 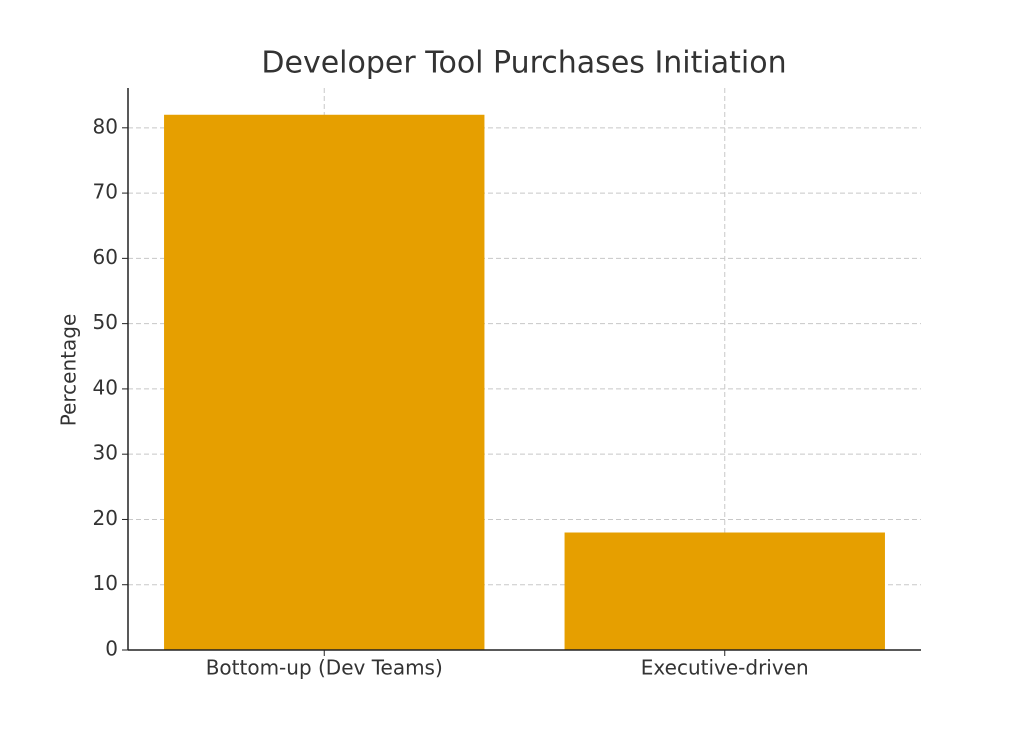 What do you see at coordinates (69, 370) in the screenshot?
I see `y-axis-label: Percentage` at bounding box center [69, 370].